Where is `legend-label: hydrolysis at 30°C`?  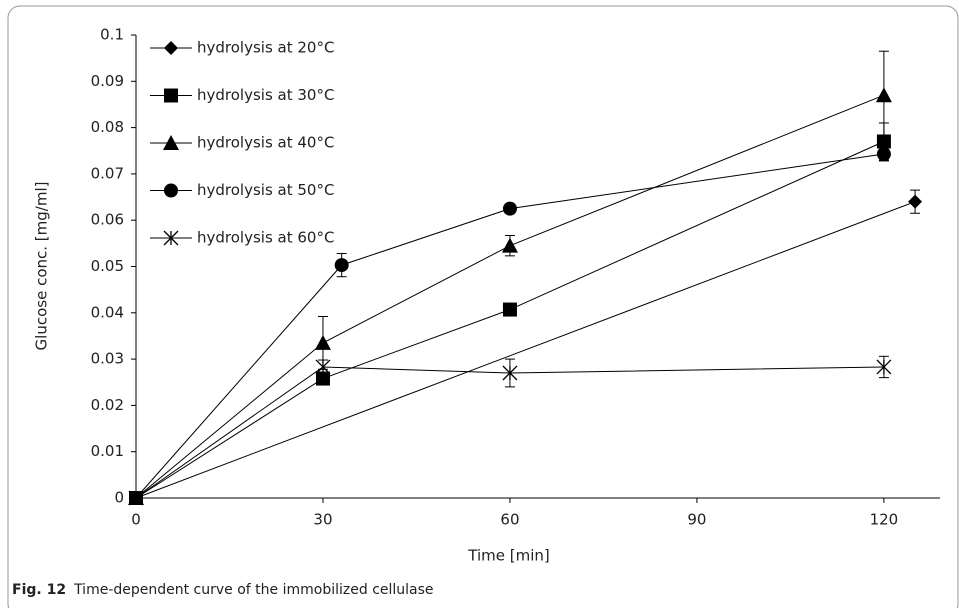
legend-label: hydrolysis at 30°C is located at coordinates (265, 95).